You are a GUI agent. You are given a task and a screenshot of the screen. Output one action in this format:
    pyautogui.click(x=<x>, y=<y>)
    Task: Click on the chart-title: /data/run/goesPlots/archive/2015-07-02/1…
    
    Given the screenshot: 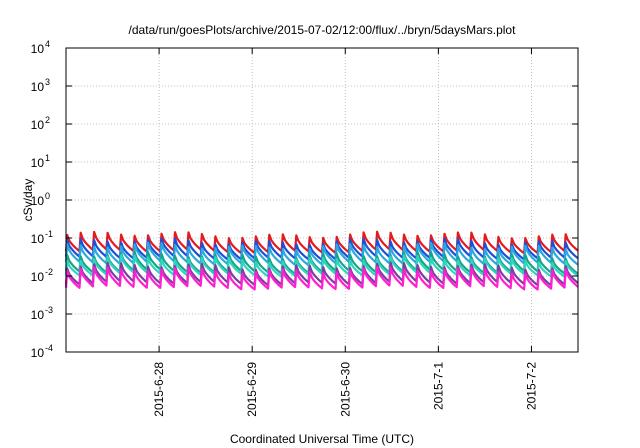 What is the action you would take?
    pyautogui.click(x=323, y=30)
    